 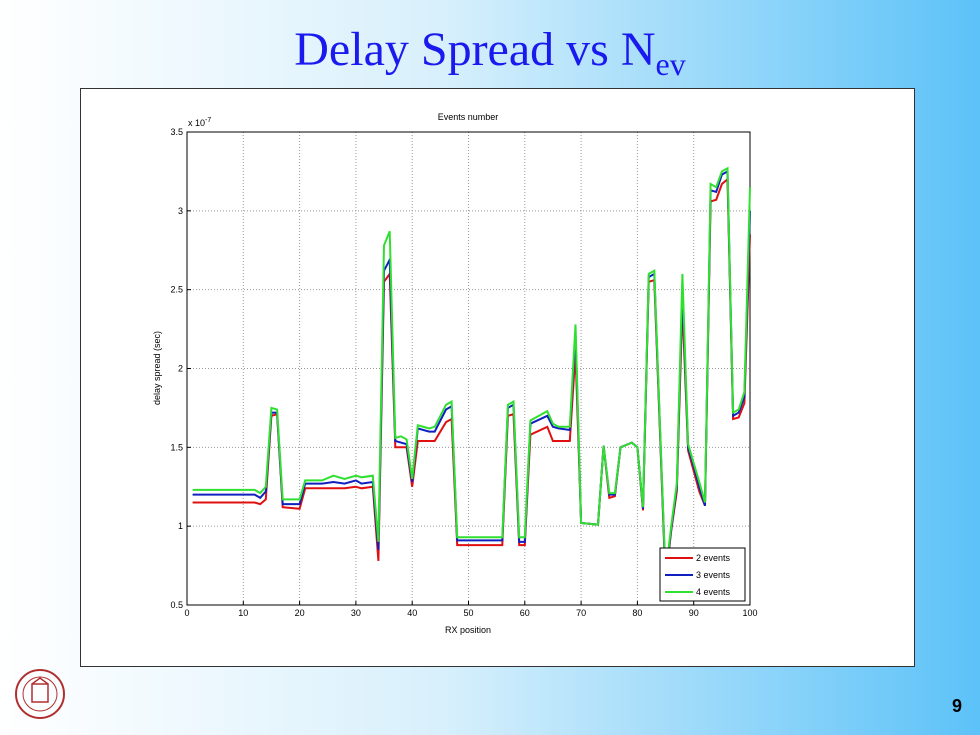 What do you see at coordinates (40, 694) in the screenshot?
I see `logo` at bounding box center [40, 694].